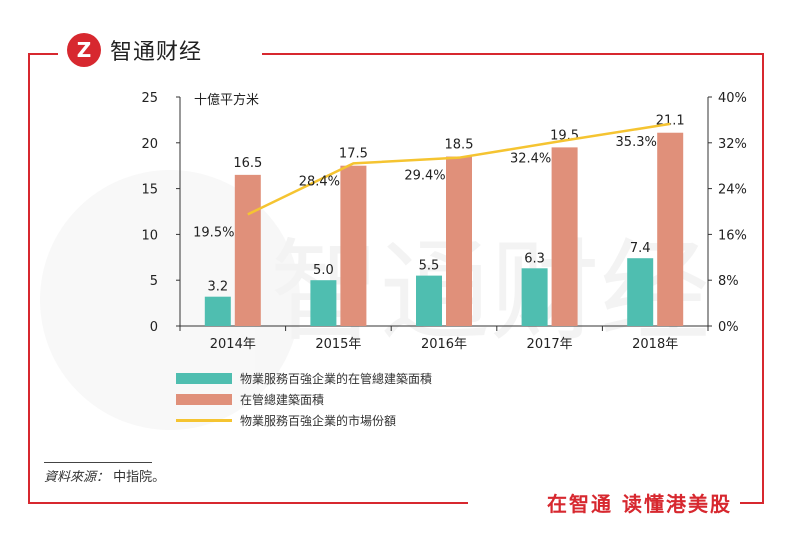 This screenshot has width=800, height=552. I want to click on footer-slogan: 在智通 读懂港美股, so click(639, 502).